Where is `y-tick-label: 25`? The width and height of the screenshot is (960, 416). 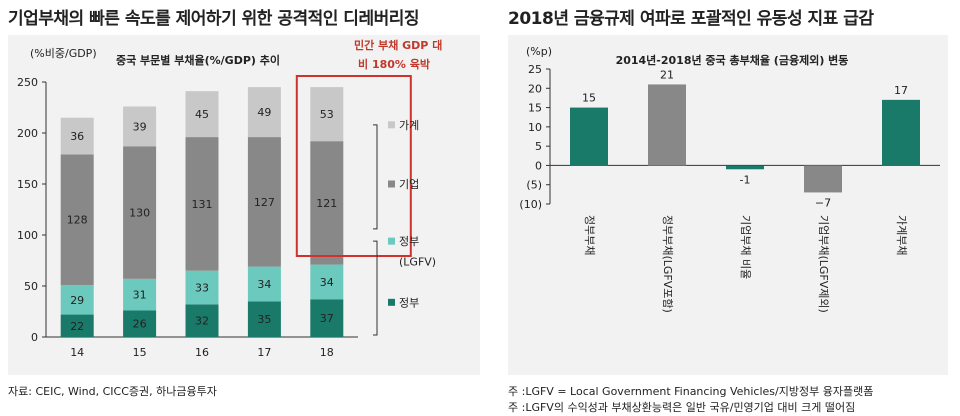 y-tick-label: 25 is located at coordinates (535, 69).